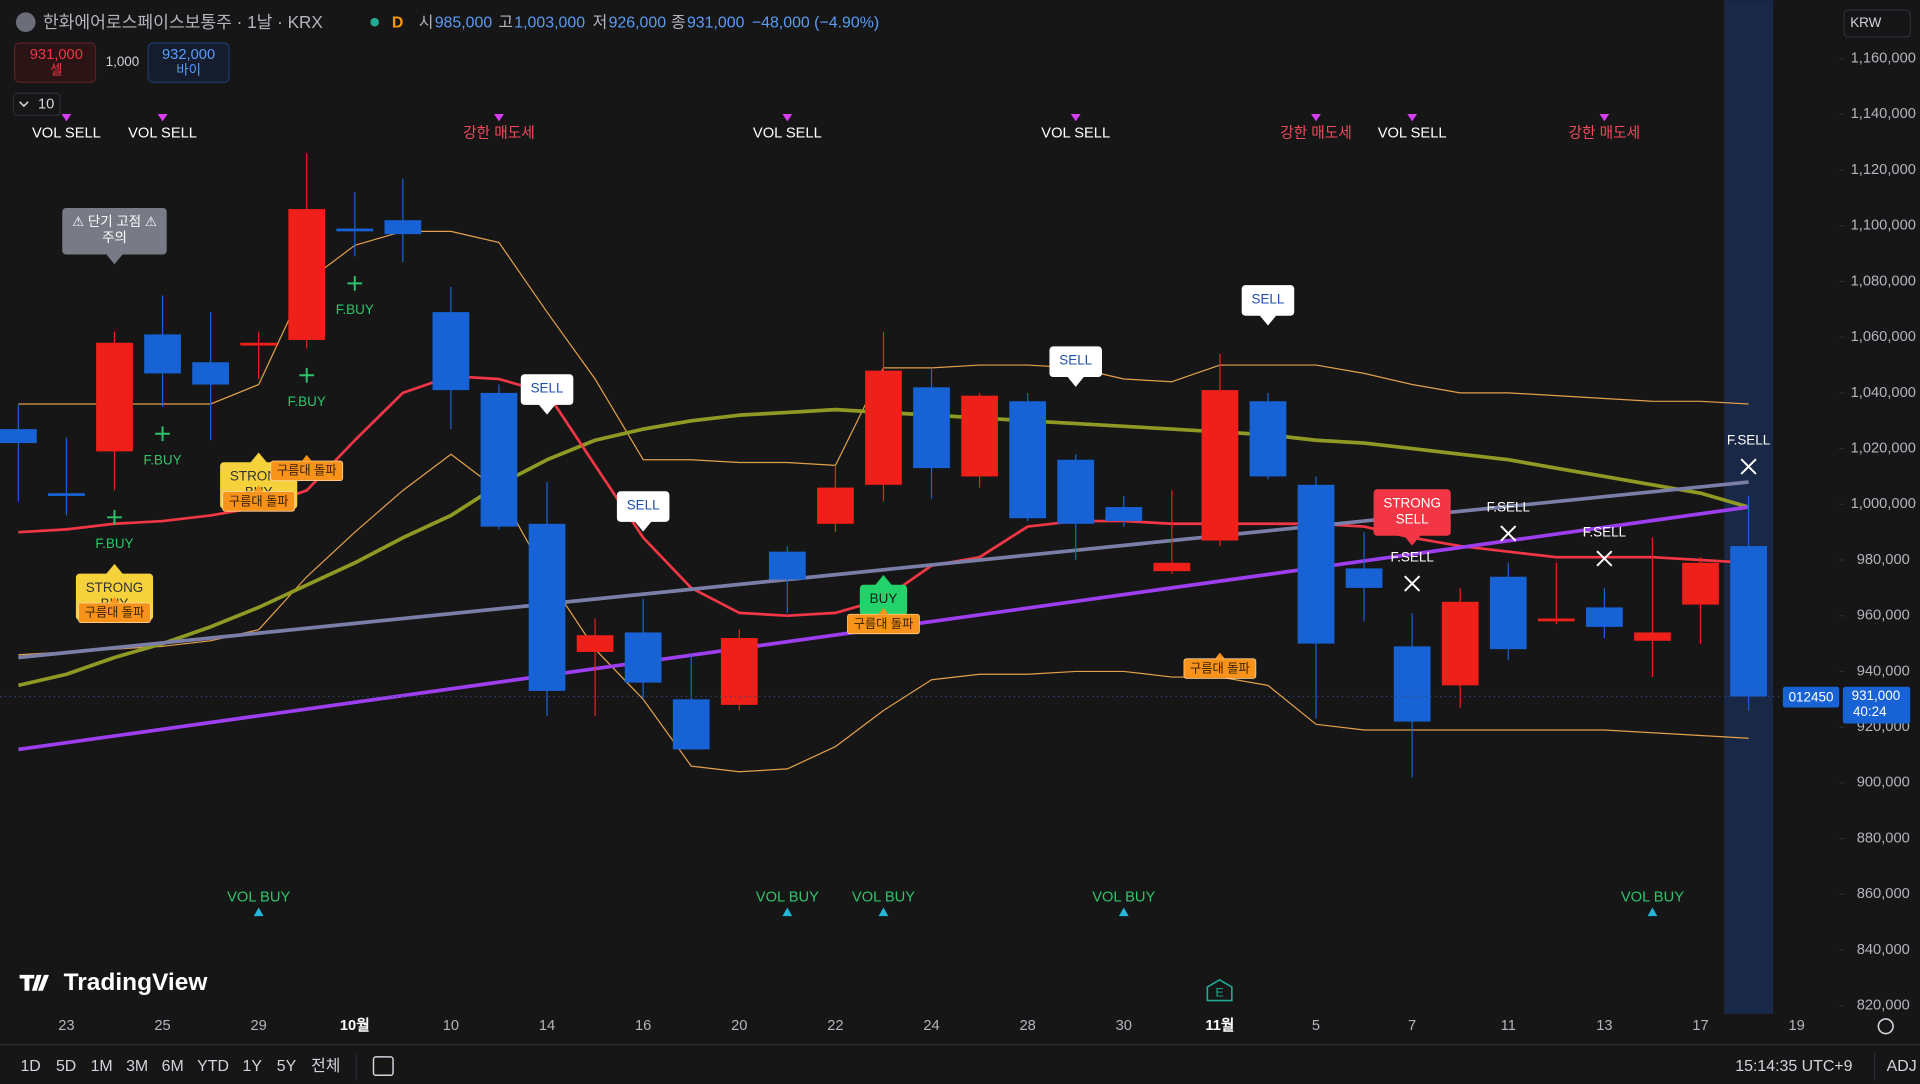 This screenshot has width=1920, height=1084. Describe the element at coordinates (287, 1066) in the screenshot. I see `range-button: 5Y` at that location.